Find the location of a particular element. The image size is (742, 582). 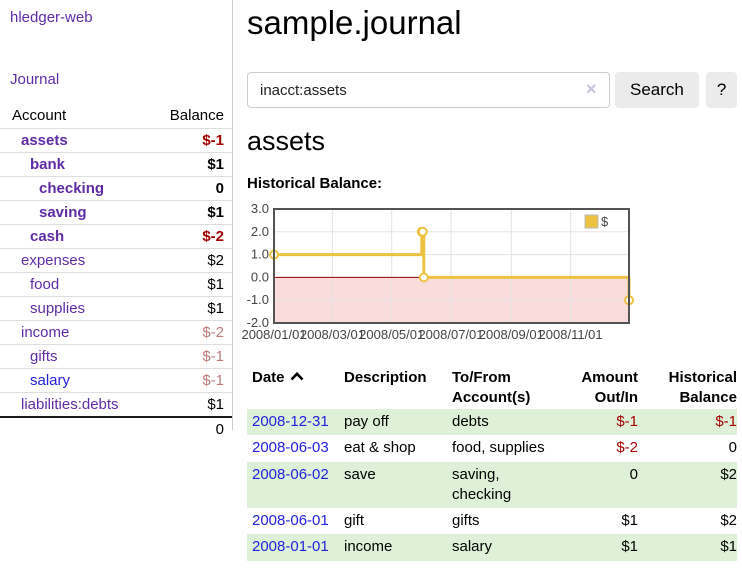

table-row: 2008-01-01 income salary $1 $1 is located at coordinates (492, 547).